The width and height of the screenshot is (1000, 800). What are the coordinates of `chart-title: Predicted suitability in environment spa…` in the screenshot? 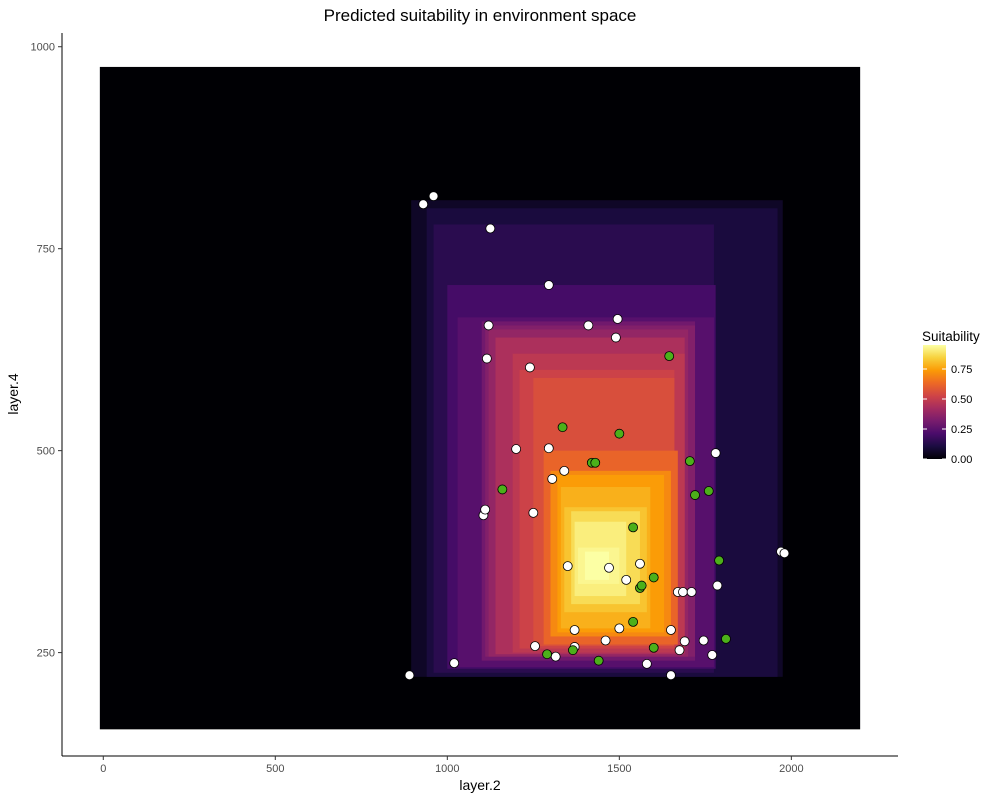 It's located at (480, 15).